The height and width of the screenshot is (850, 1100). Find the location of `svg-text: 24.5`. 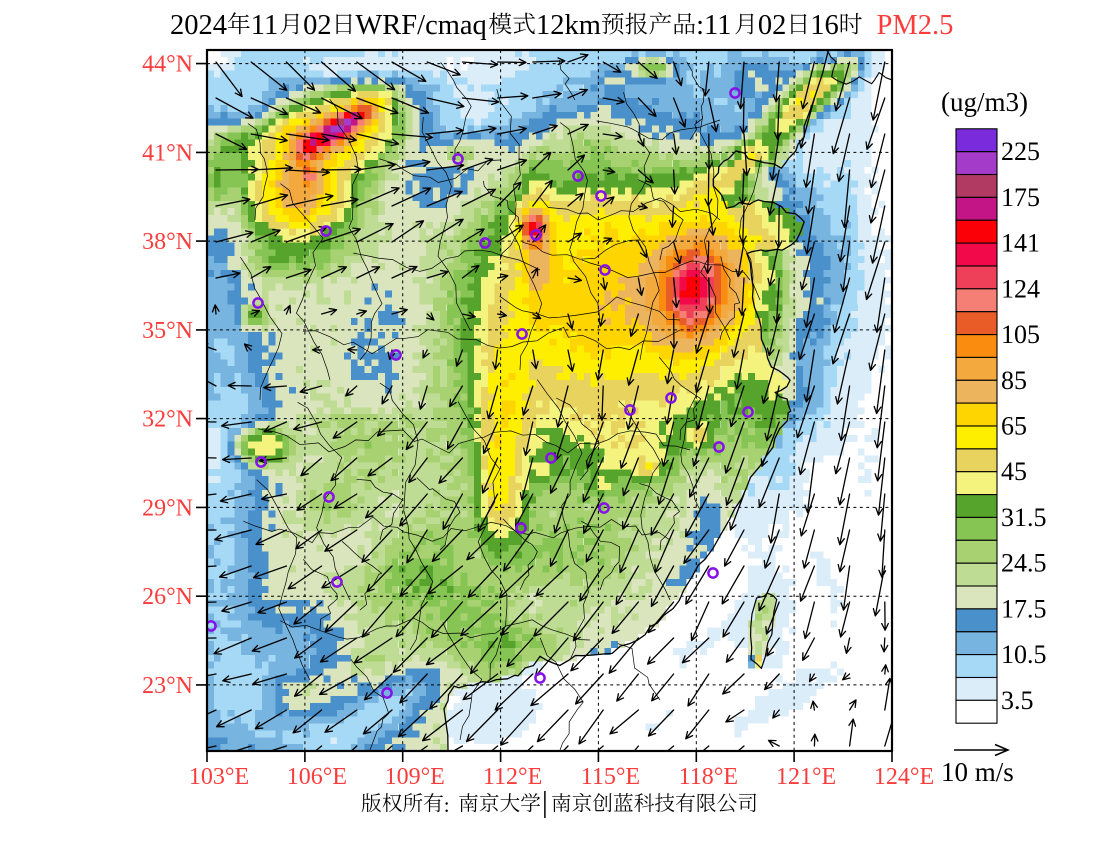

svg-text: 24.5 is located at coordinates (1024, 563).